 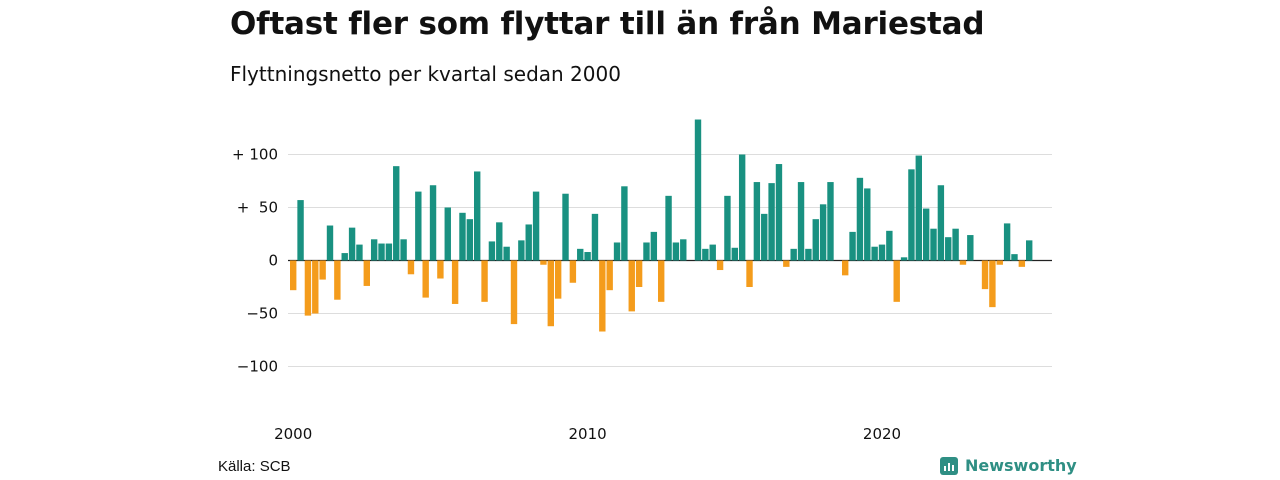 I want to click on bar-chart-icon, so click(x=949, y=465).